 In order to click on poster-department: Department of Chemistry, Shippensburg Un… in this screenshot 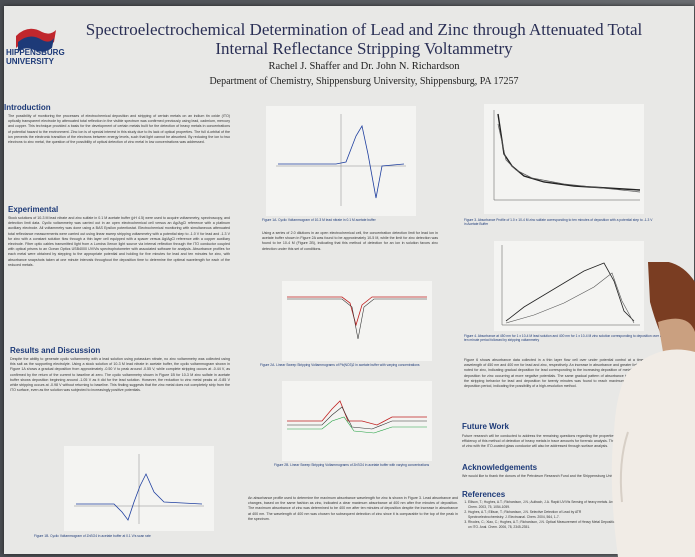, I will do `click(364, 81)`.